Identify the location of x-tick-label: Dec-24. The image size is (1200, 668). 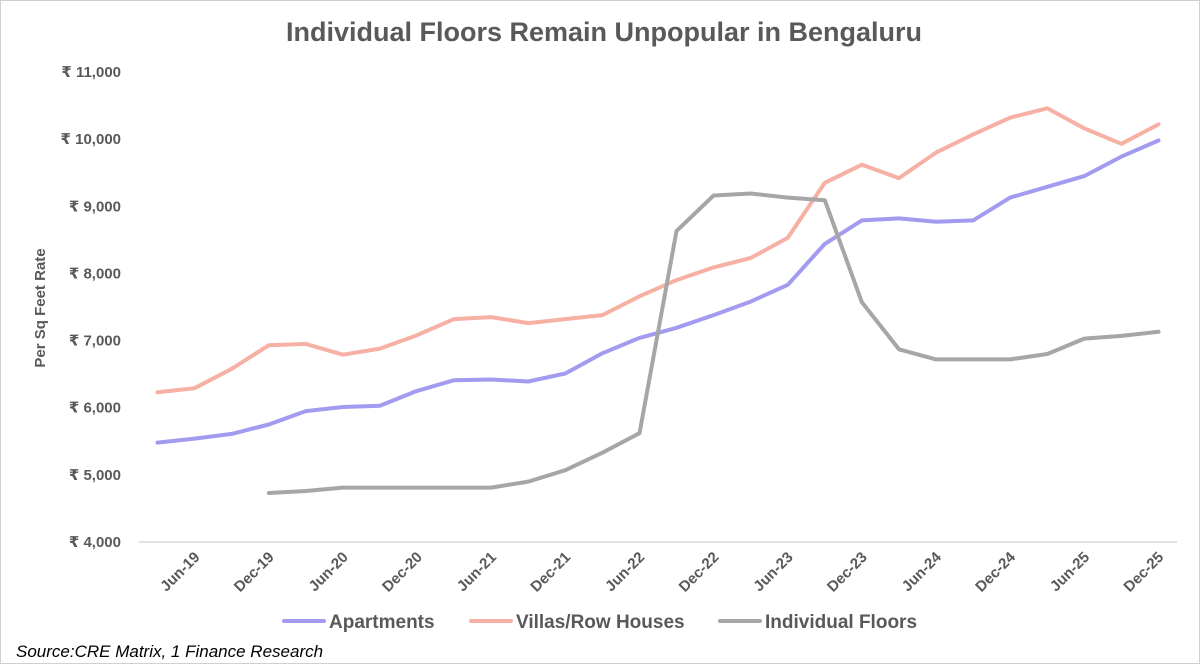
(995, 571).